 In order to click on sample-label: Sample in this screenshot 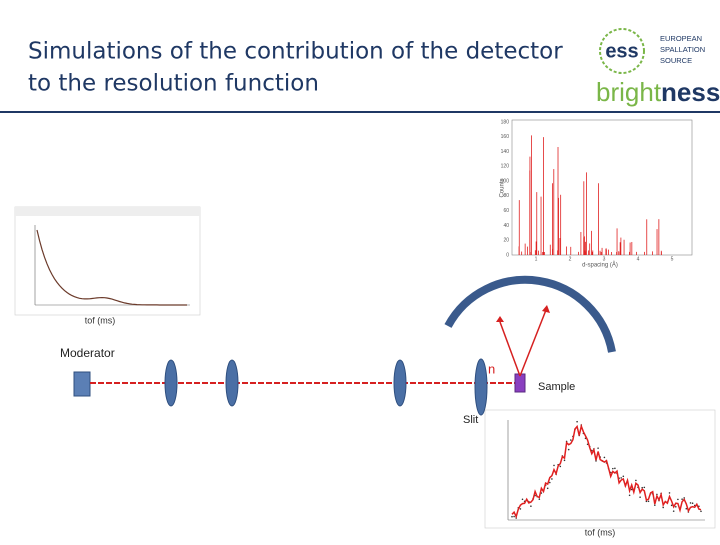, I will do `click(556, 387)`.